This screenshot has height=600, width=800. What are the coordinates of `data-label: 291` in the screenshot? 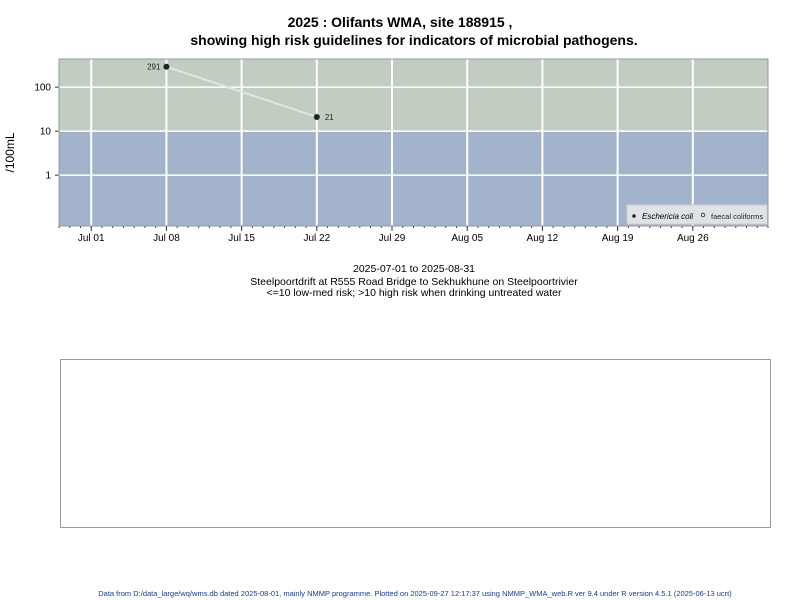 It's located at (154, 67).